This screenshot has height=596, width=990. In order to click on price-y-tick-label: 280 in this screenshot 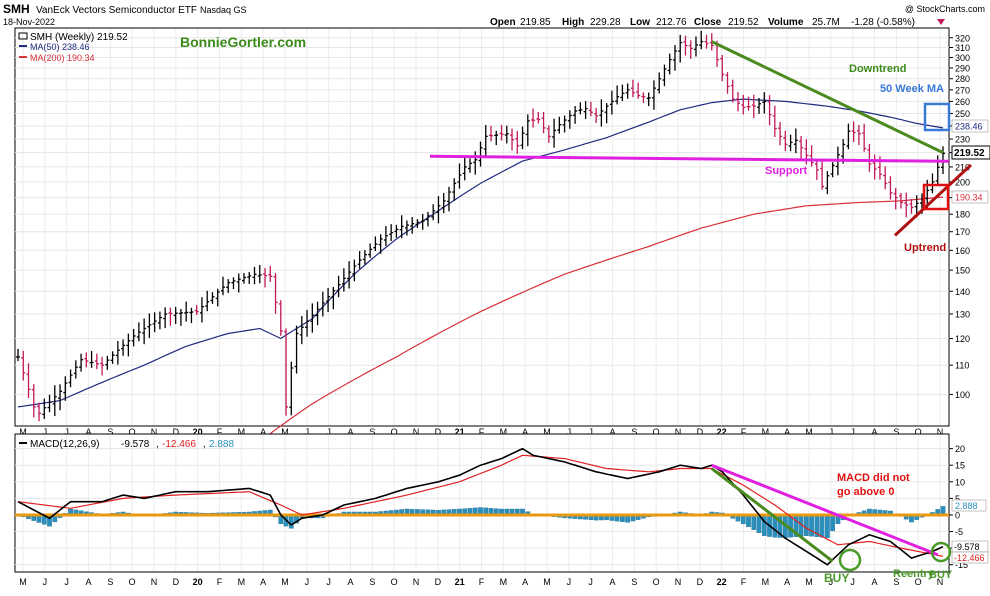, I will do `click(962, 79)`.